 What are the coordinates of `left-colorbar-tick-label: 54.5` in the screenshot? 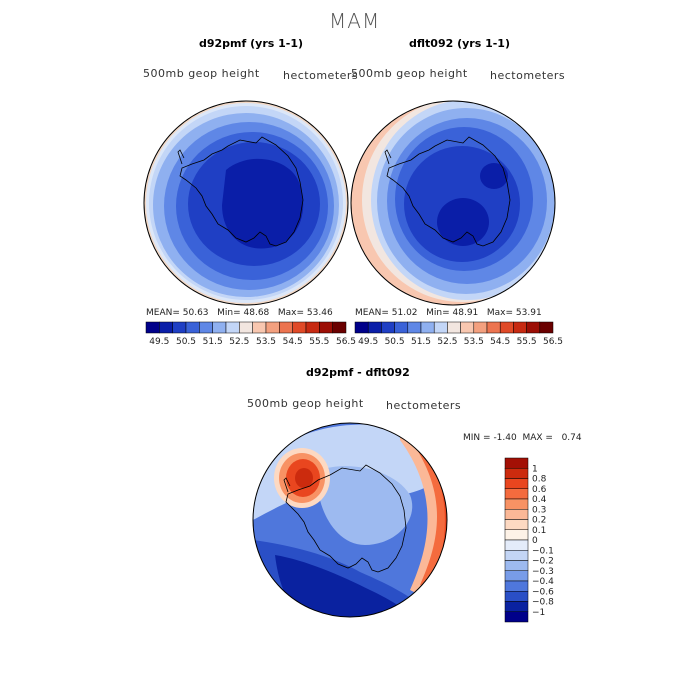 It's located at (293, 342).